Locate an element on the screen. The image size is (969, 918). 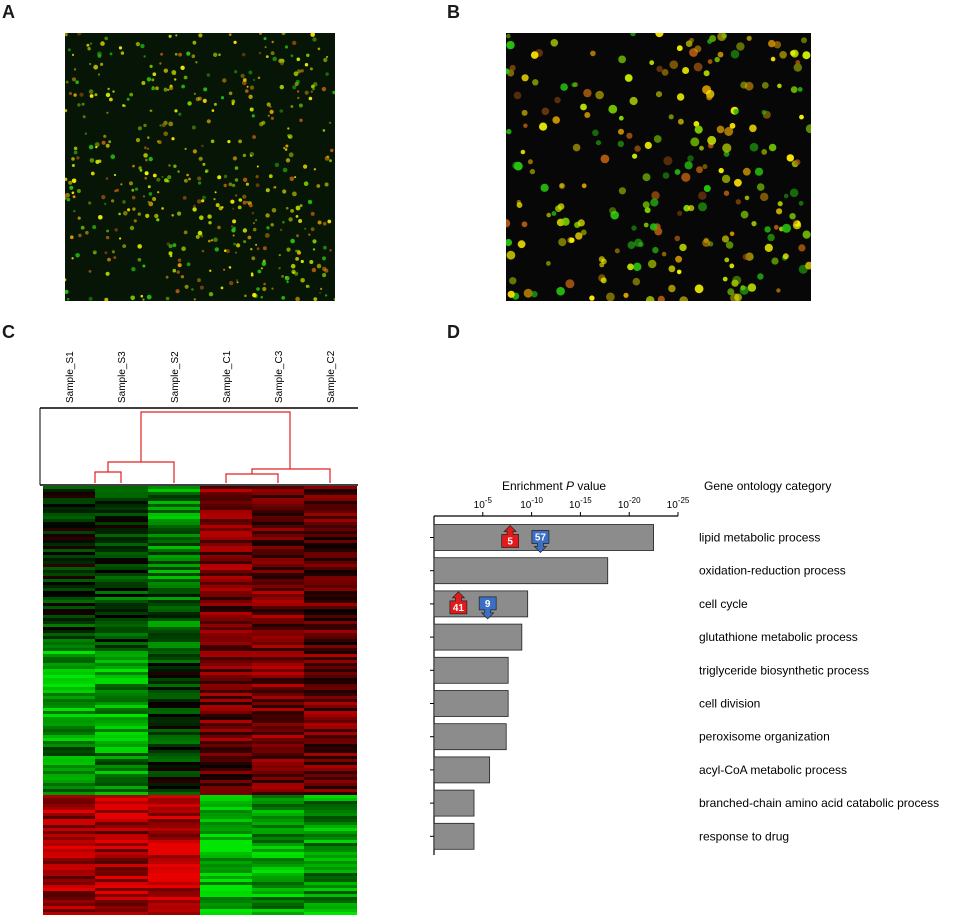
x-tick-label: 10-5 is located at coordinates (483, 503).